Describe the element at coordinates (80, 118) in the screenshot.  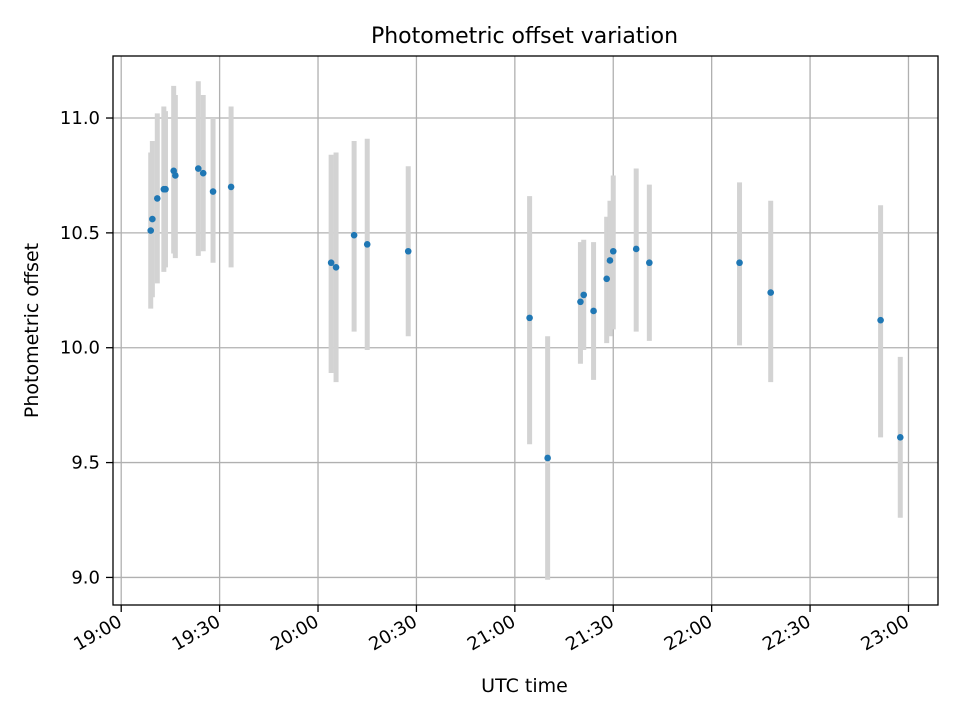
I see `y-tick-label: 11.0` at that location.